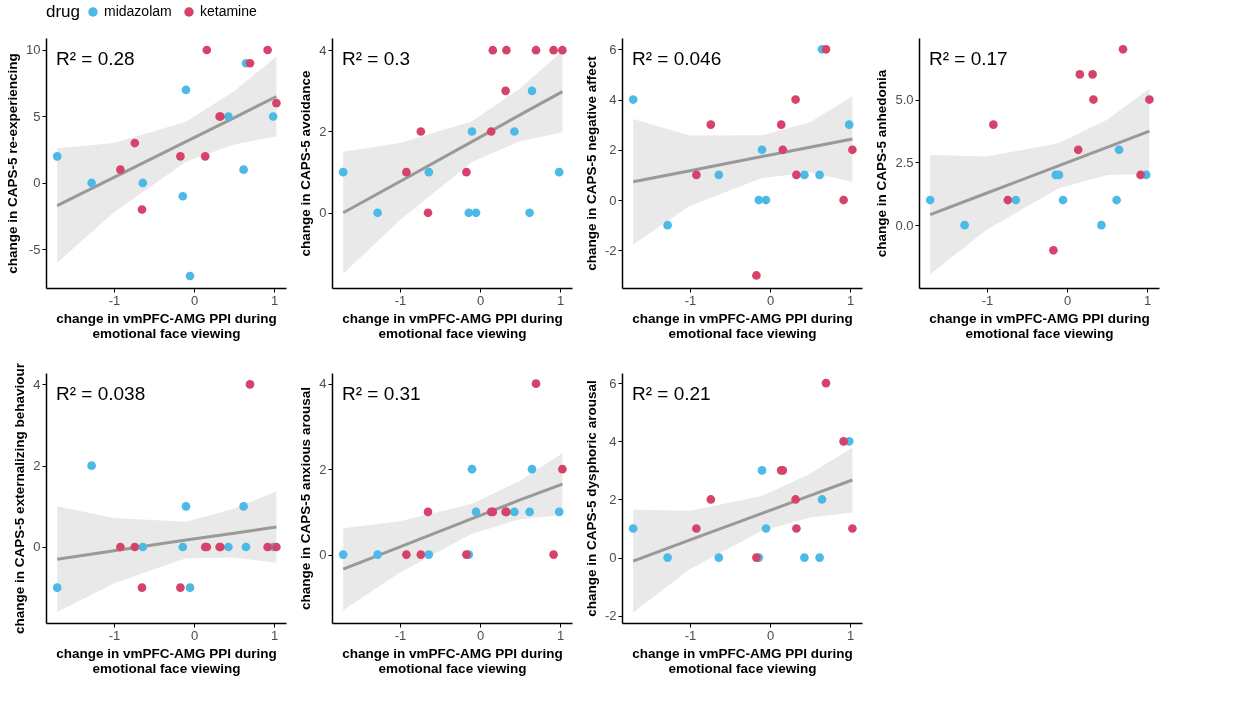 The height and width of the screenshot is (705, 1260). Describe the element at coordinates (677, 58) in the screenshot. I see `annotation: R² = 0.046` at that location.